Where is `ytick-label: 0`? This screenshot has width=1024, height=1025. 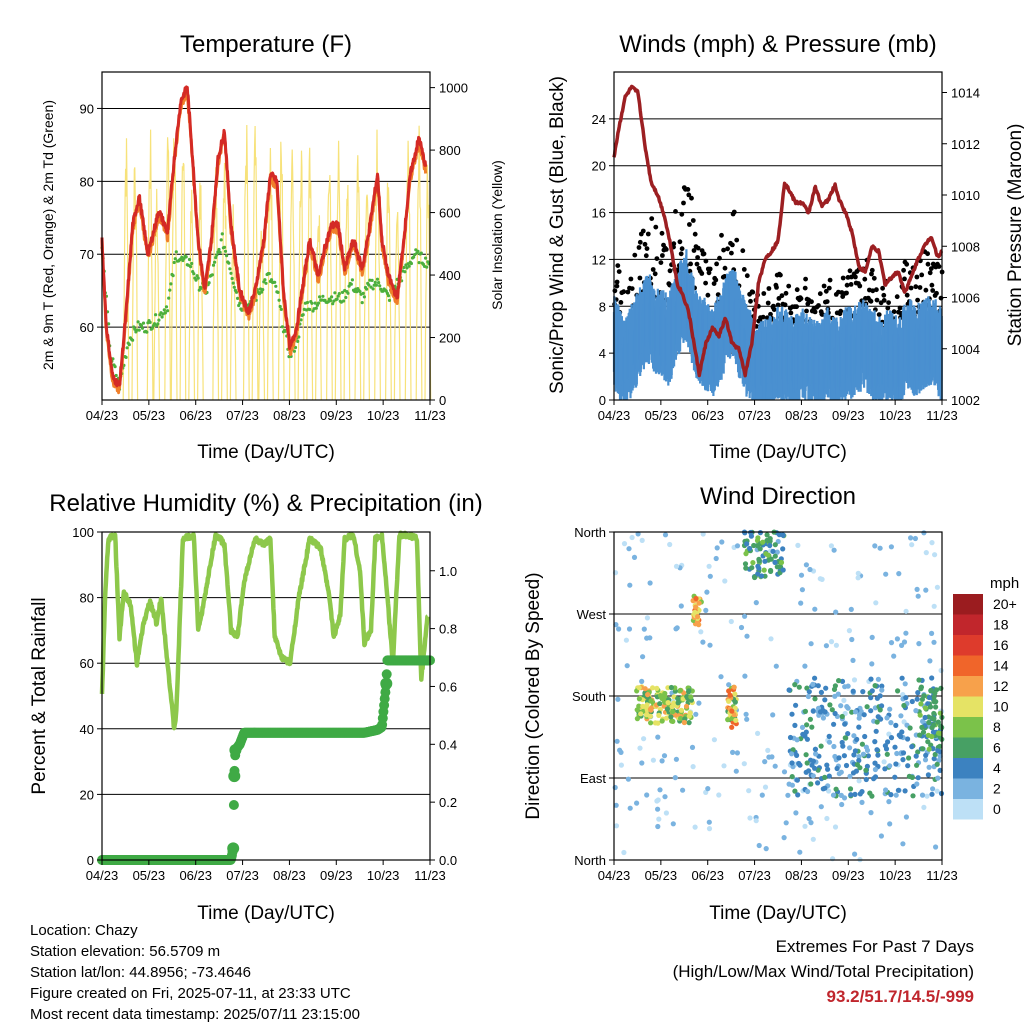 ytick-label: 0 is located at coordinates (90, 860).